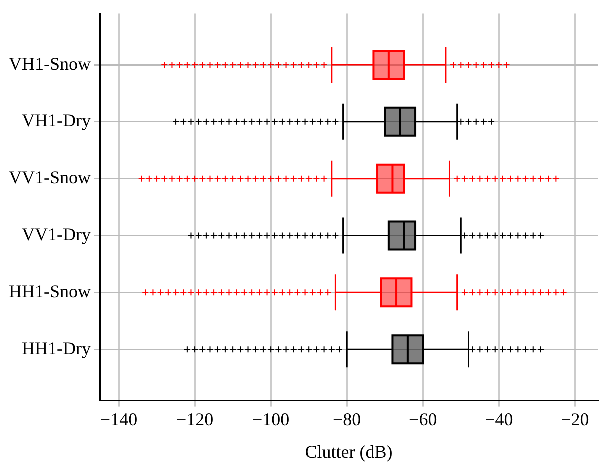 Image resolution: width=603 pixels, height=472 pixels. Describe the element at coordinates (49, 291) in the screenshot. I see `y-tick-label: HH1-Snow` at that location.